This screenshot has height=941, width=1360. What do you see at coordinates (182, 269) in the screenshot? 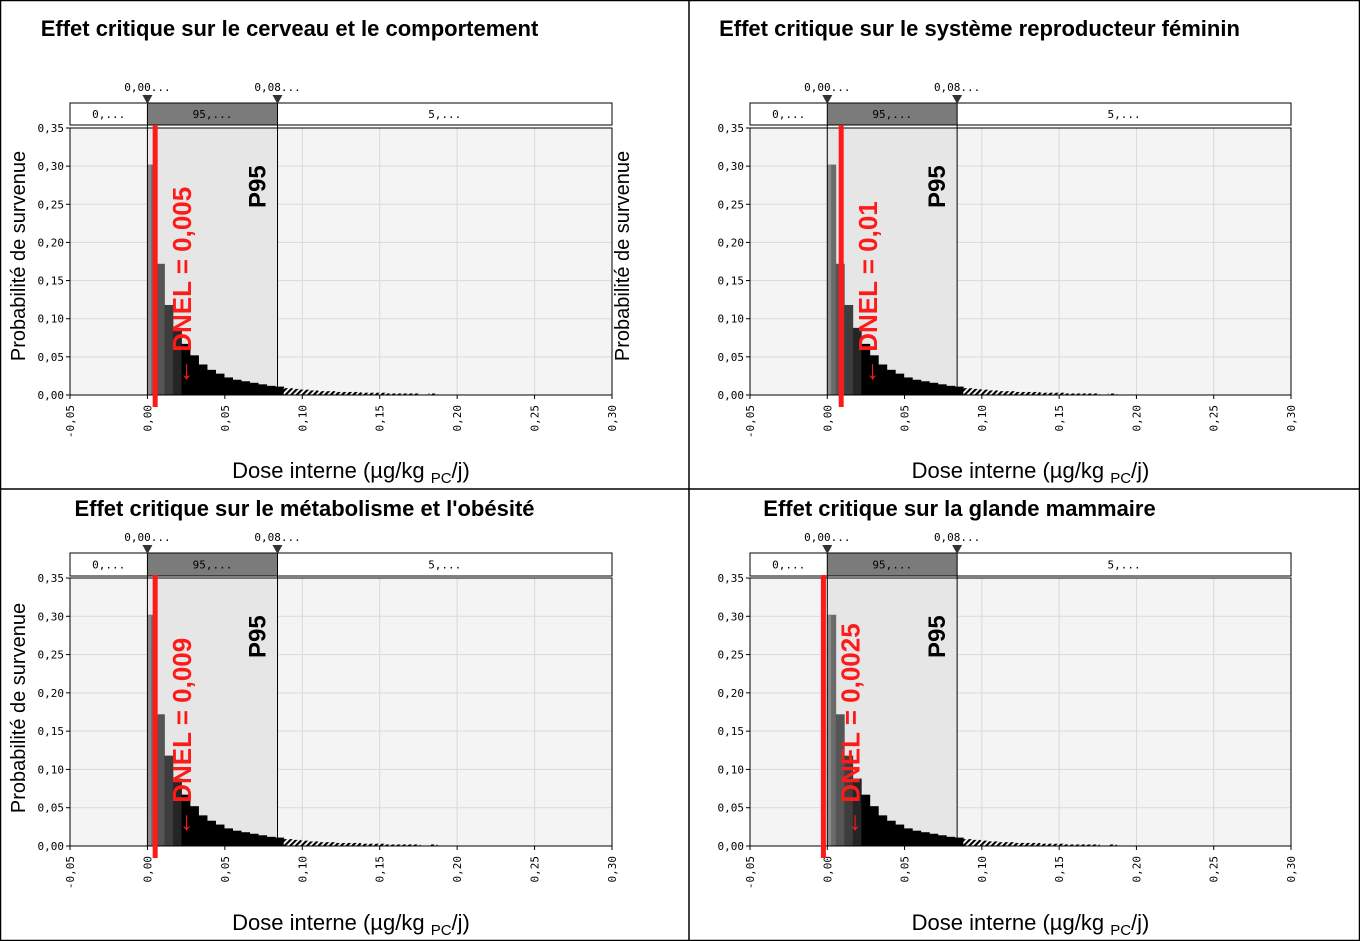
I see `dnel-label-text: DNEL = 0,005` at bounding box center [182, 269].